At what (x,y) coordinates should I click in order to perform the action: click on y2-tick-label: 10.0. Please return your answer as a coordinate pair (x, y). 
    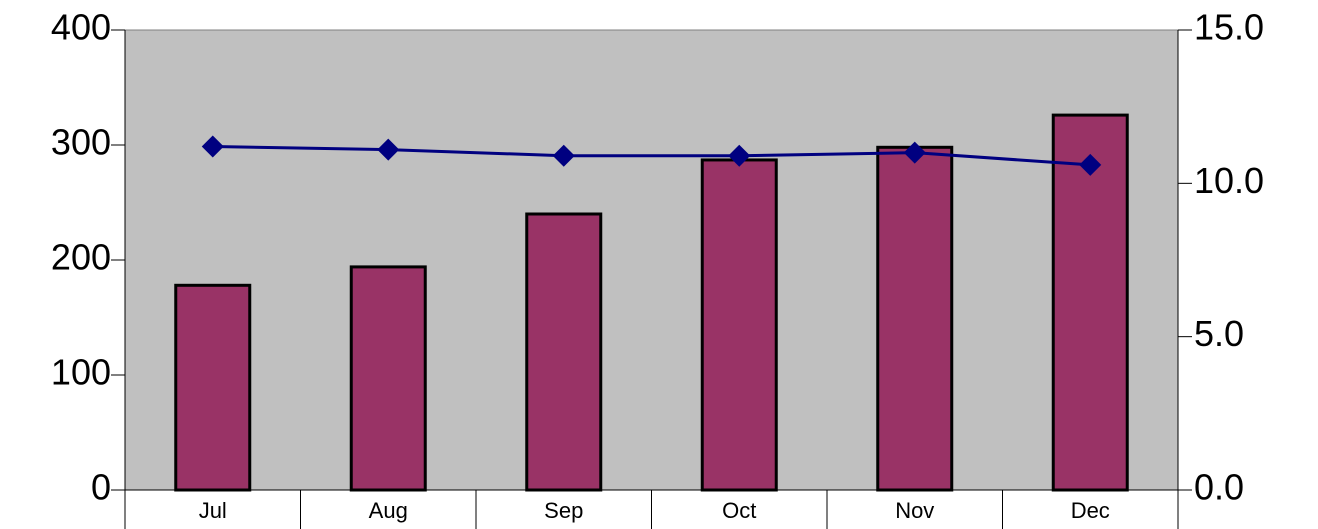
    Looking at the image, I should click on (1229, 180).